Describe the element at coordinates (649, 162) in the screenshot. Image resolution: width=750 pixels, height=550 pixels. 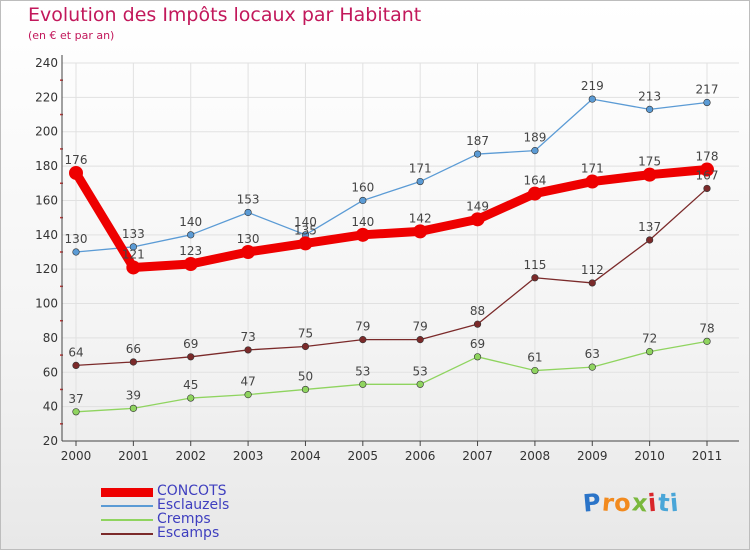
I see `data-label-concots: 175` at that location.